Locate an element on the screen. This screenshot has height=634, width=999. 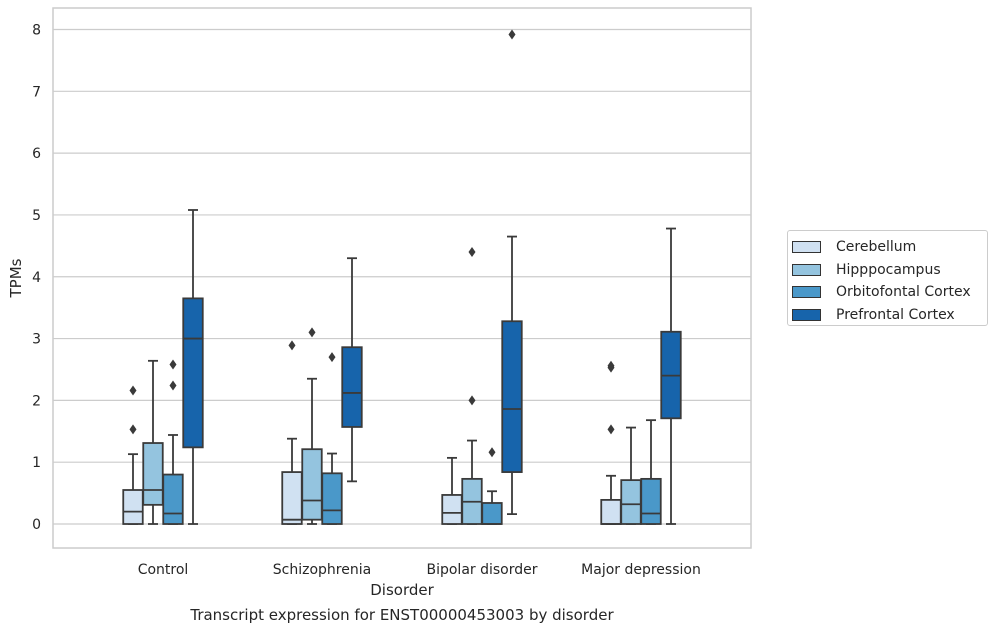
x-tick-label: Bipolar disorder is located at coordinates (481, 570).